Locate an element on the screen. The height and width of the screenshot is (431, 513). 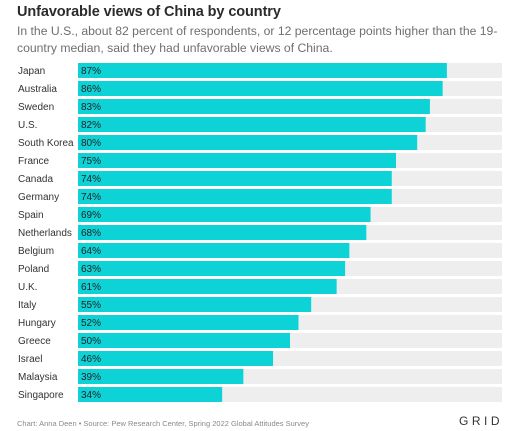
bar-sweden is located at coordinates (254, 106).